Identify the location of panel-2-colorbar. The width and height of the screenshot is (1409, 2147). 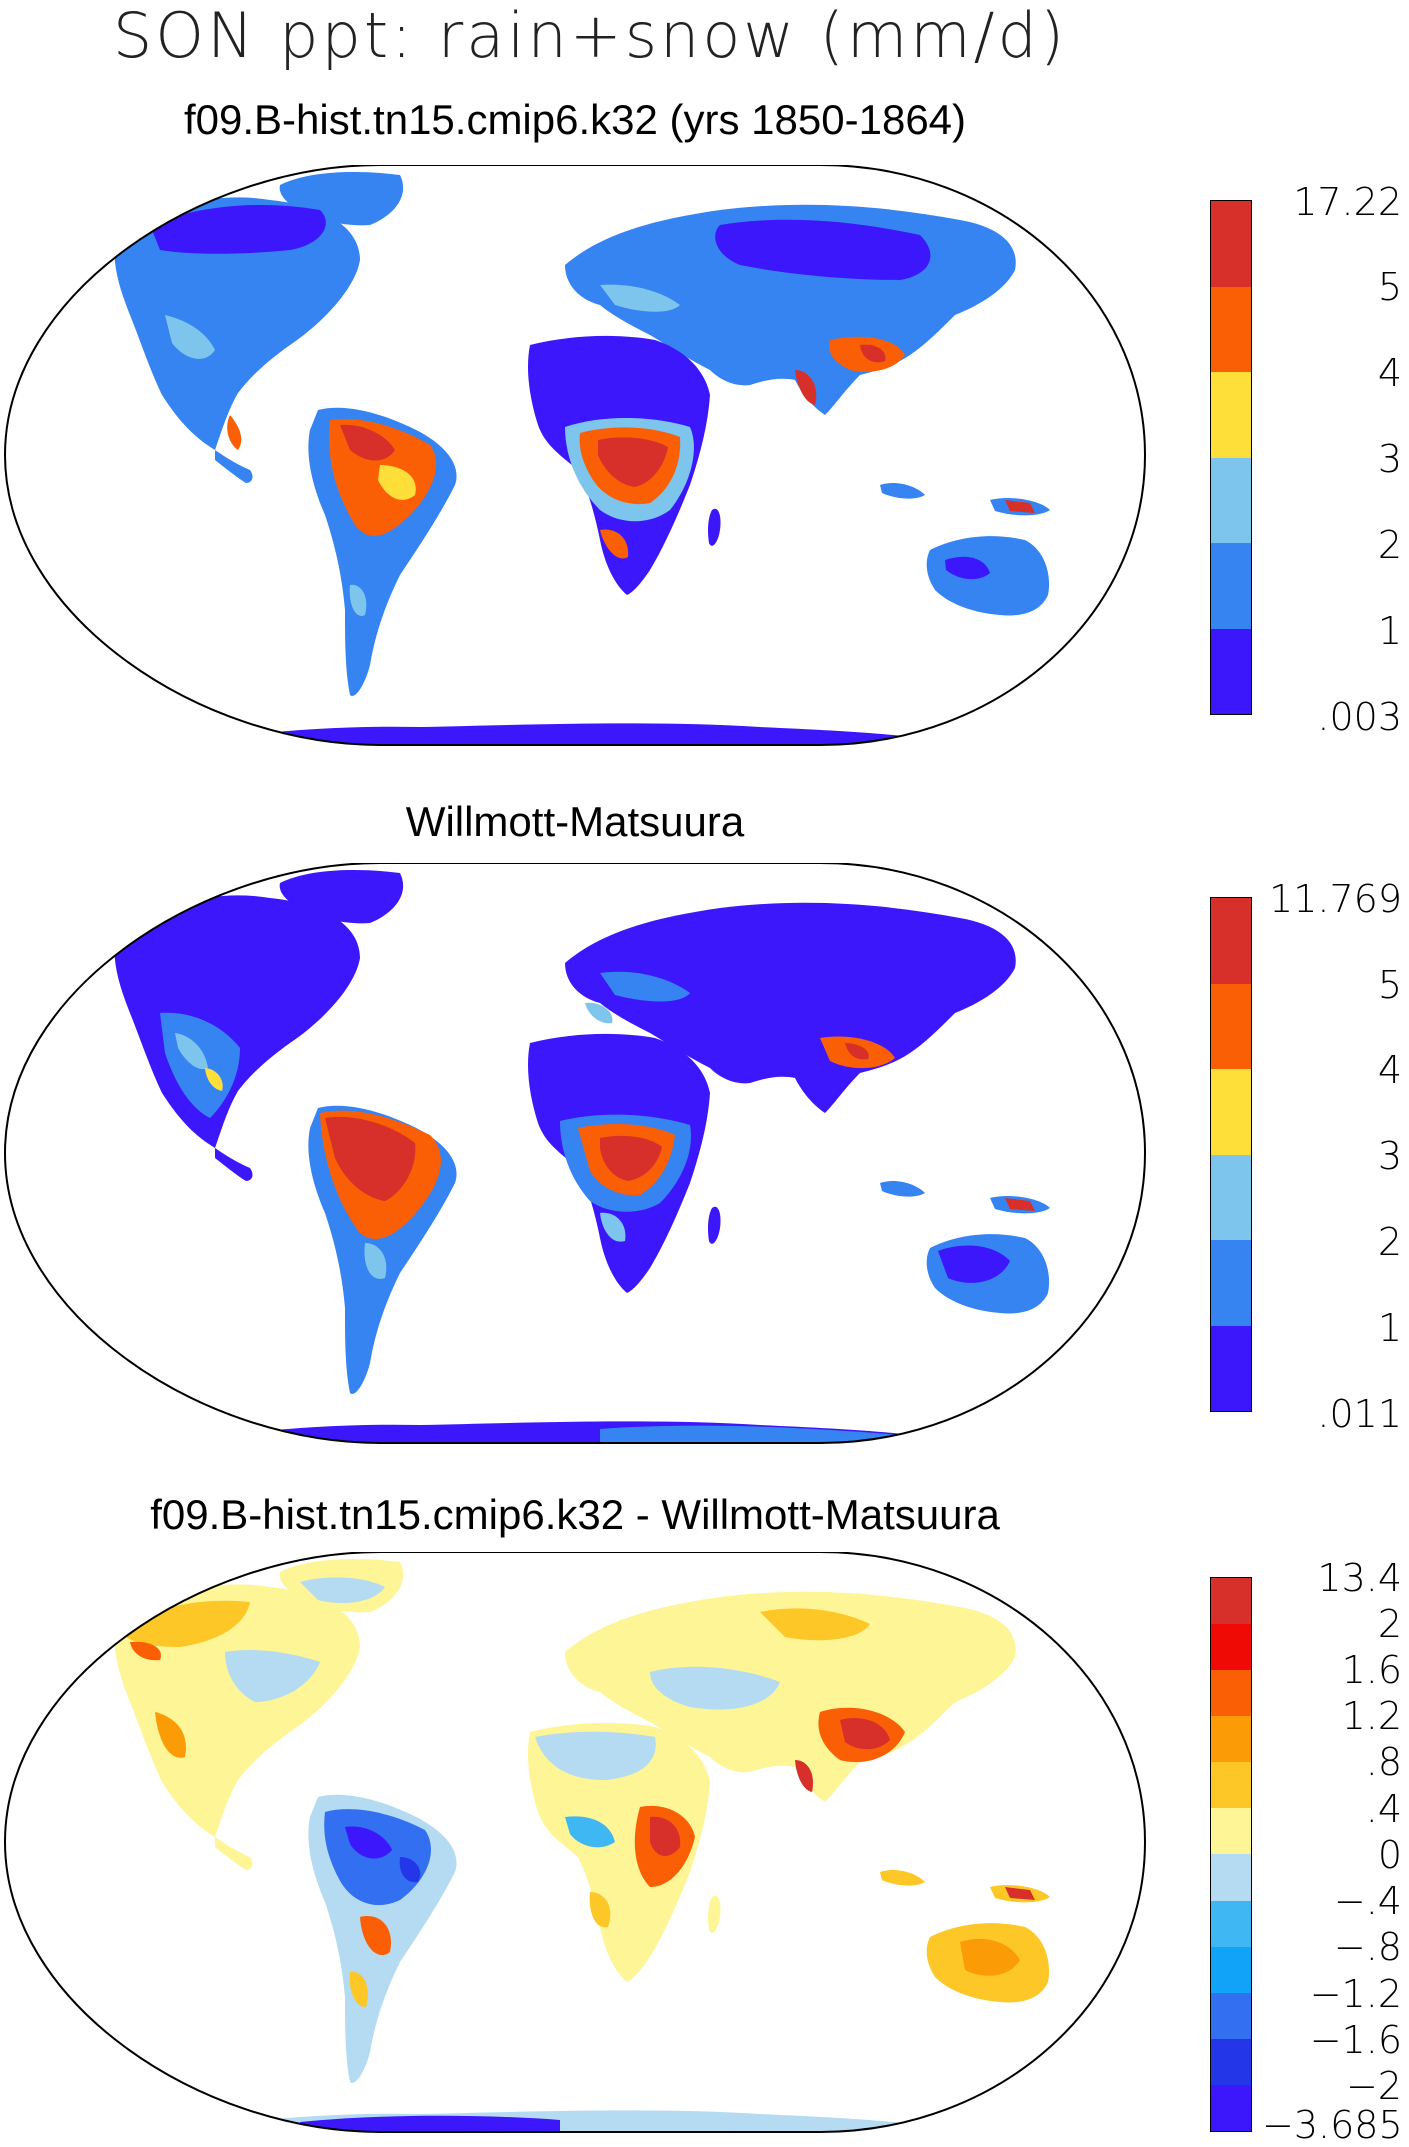
(1231, 1154).